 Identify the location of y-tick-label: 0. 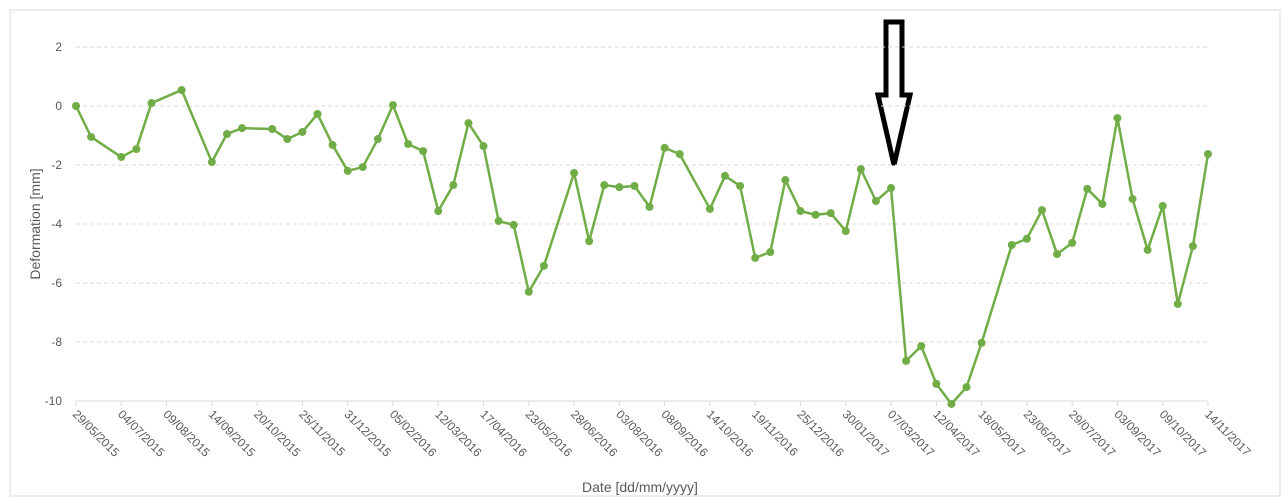
(58, 106).